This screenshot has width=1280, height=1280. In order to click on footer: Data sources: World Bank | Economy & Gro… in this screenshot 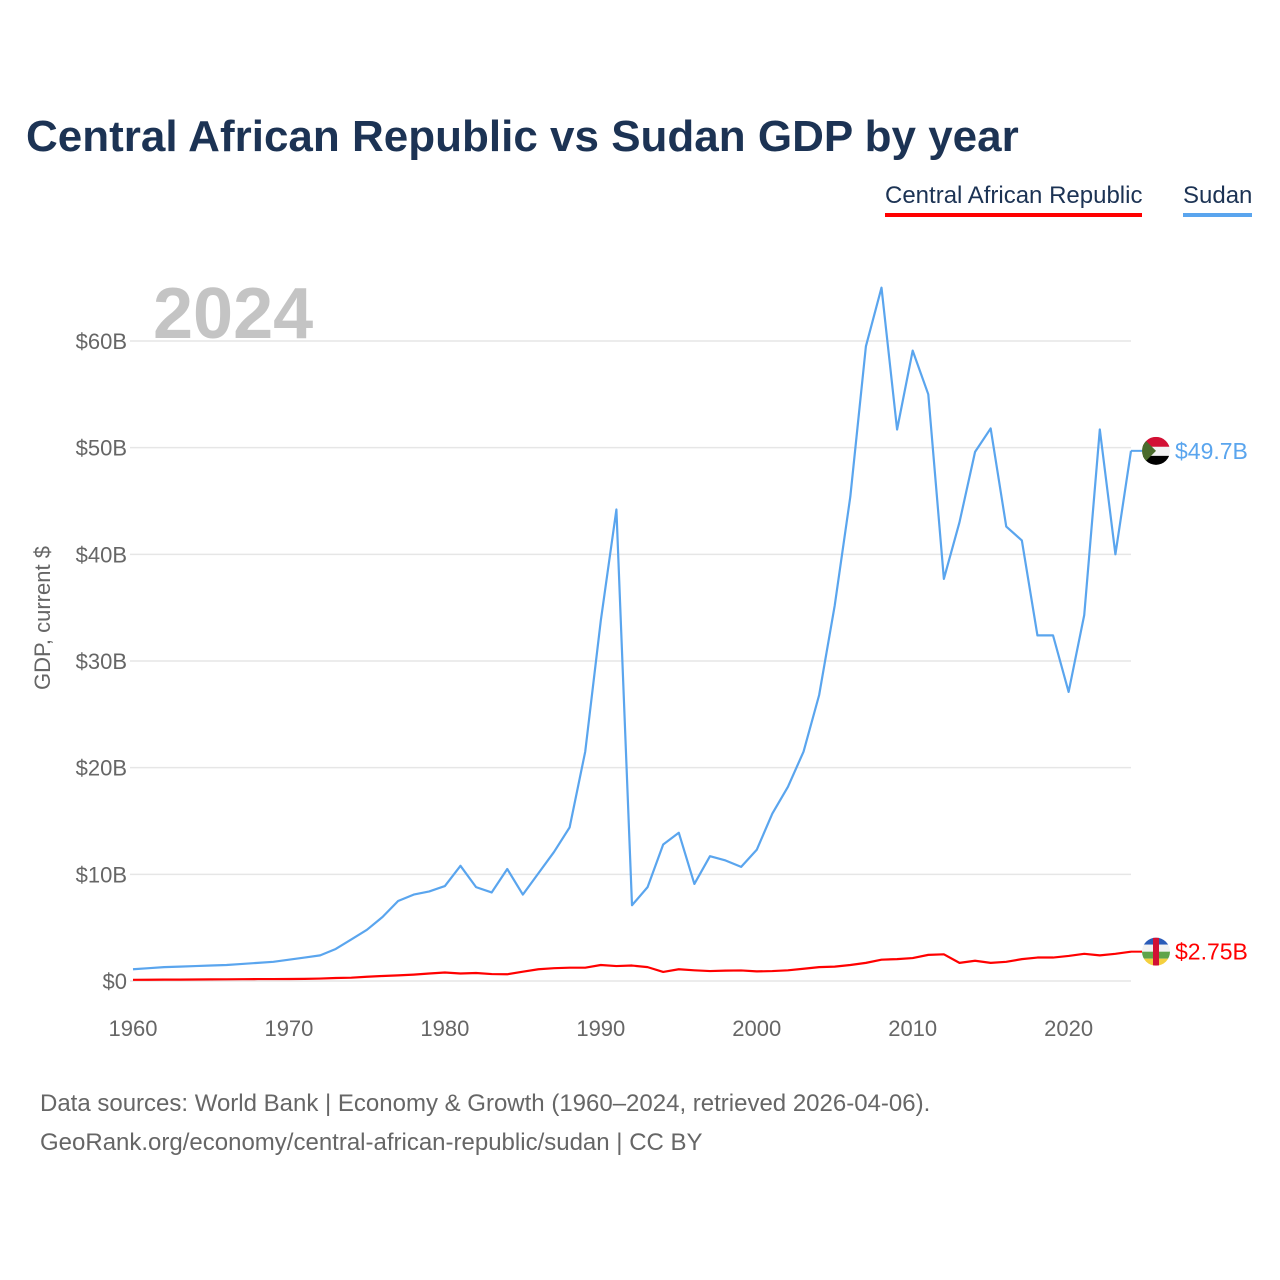, I will do `click(485, 1123)`.